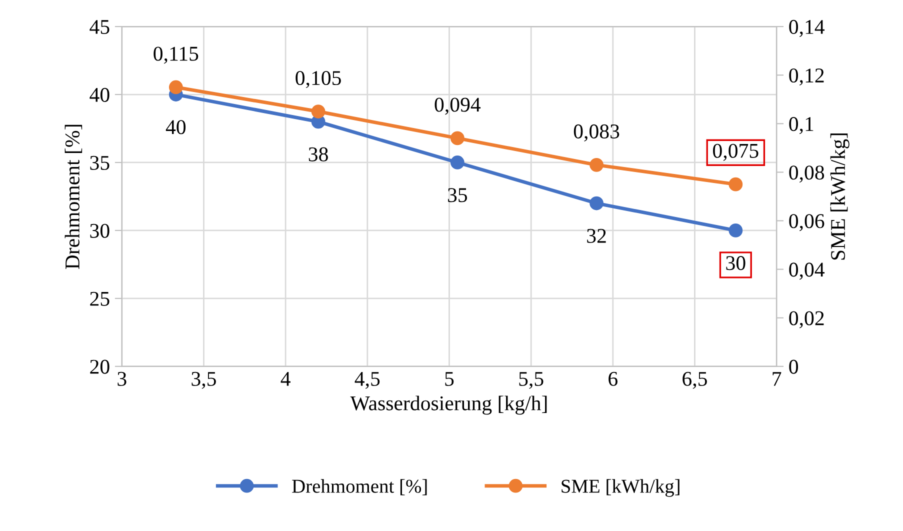 This screenshot has height=531, width=903. Describe the element at coordinates (73, 197) in the screenshot. I see `y-axis-title: Drehmoment [%]` at that location.